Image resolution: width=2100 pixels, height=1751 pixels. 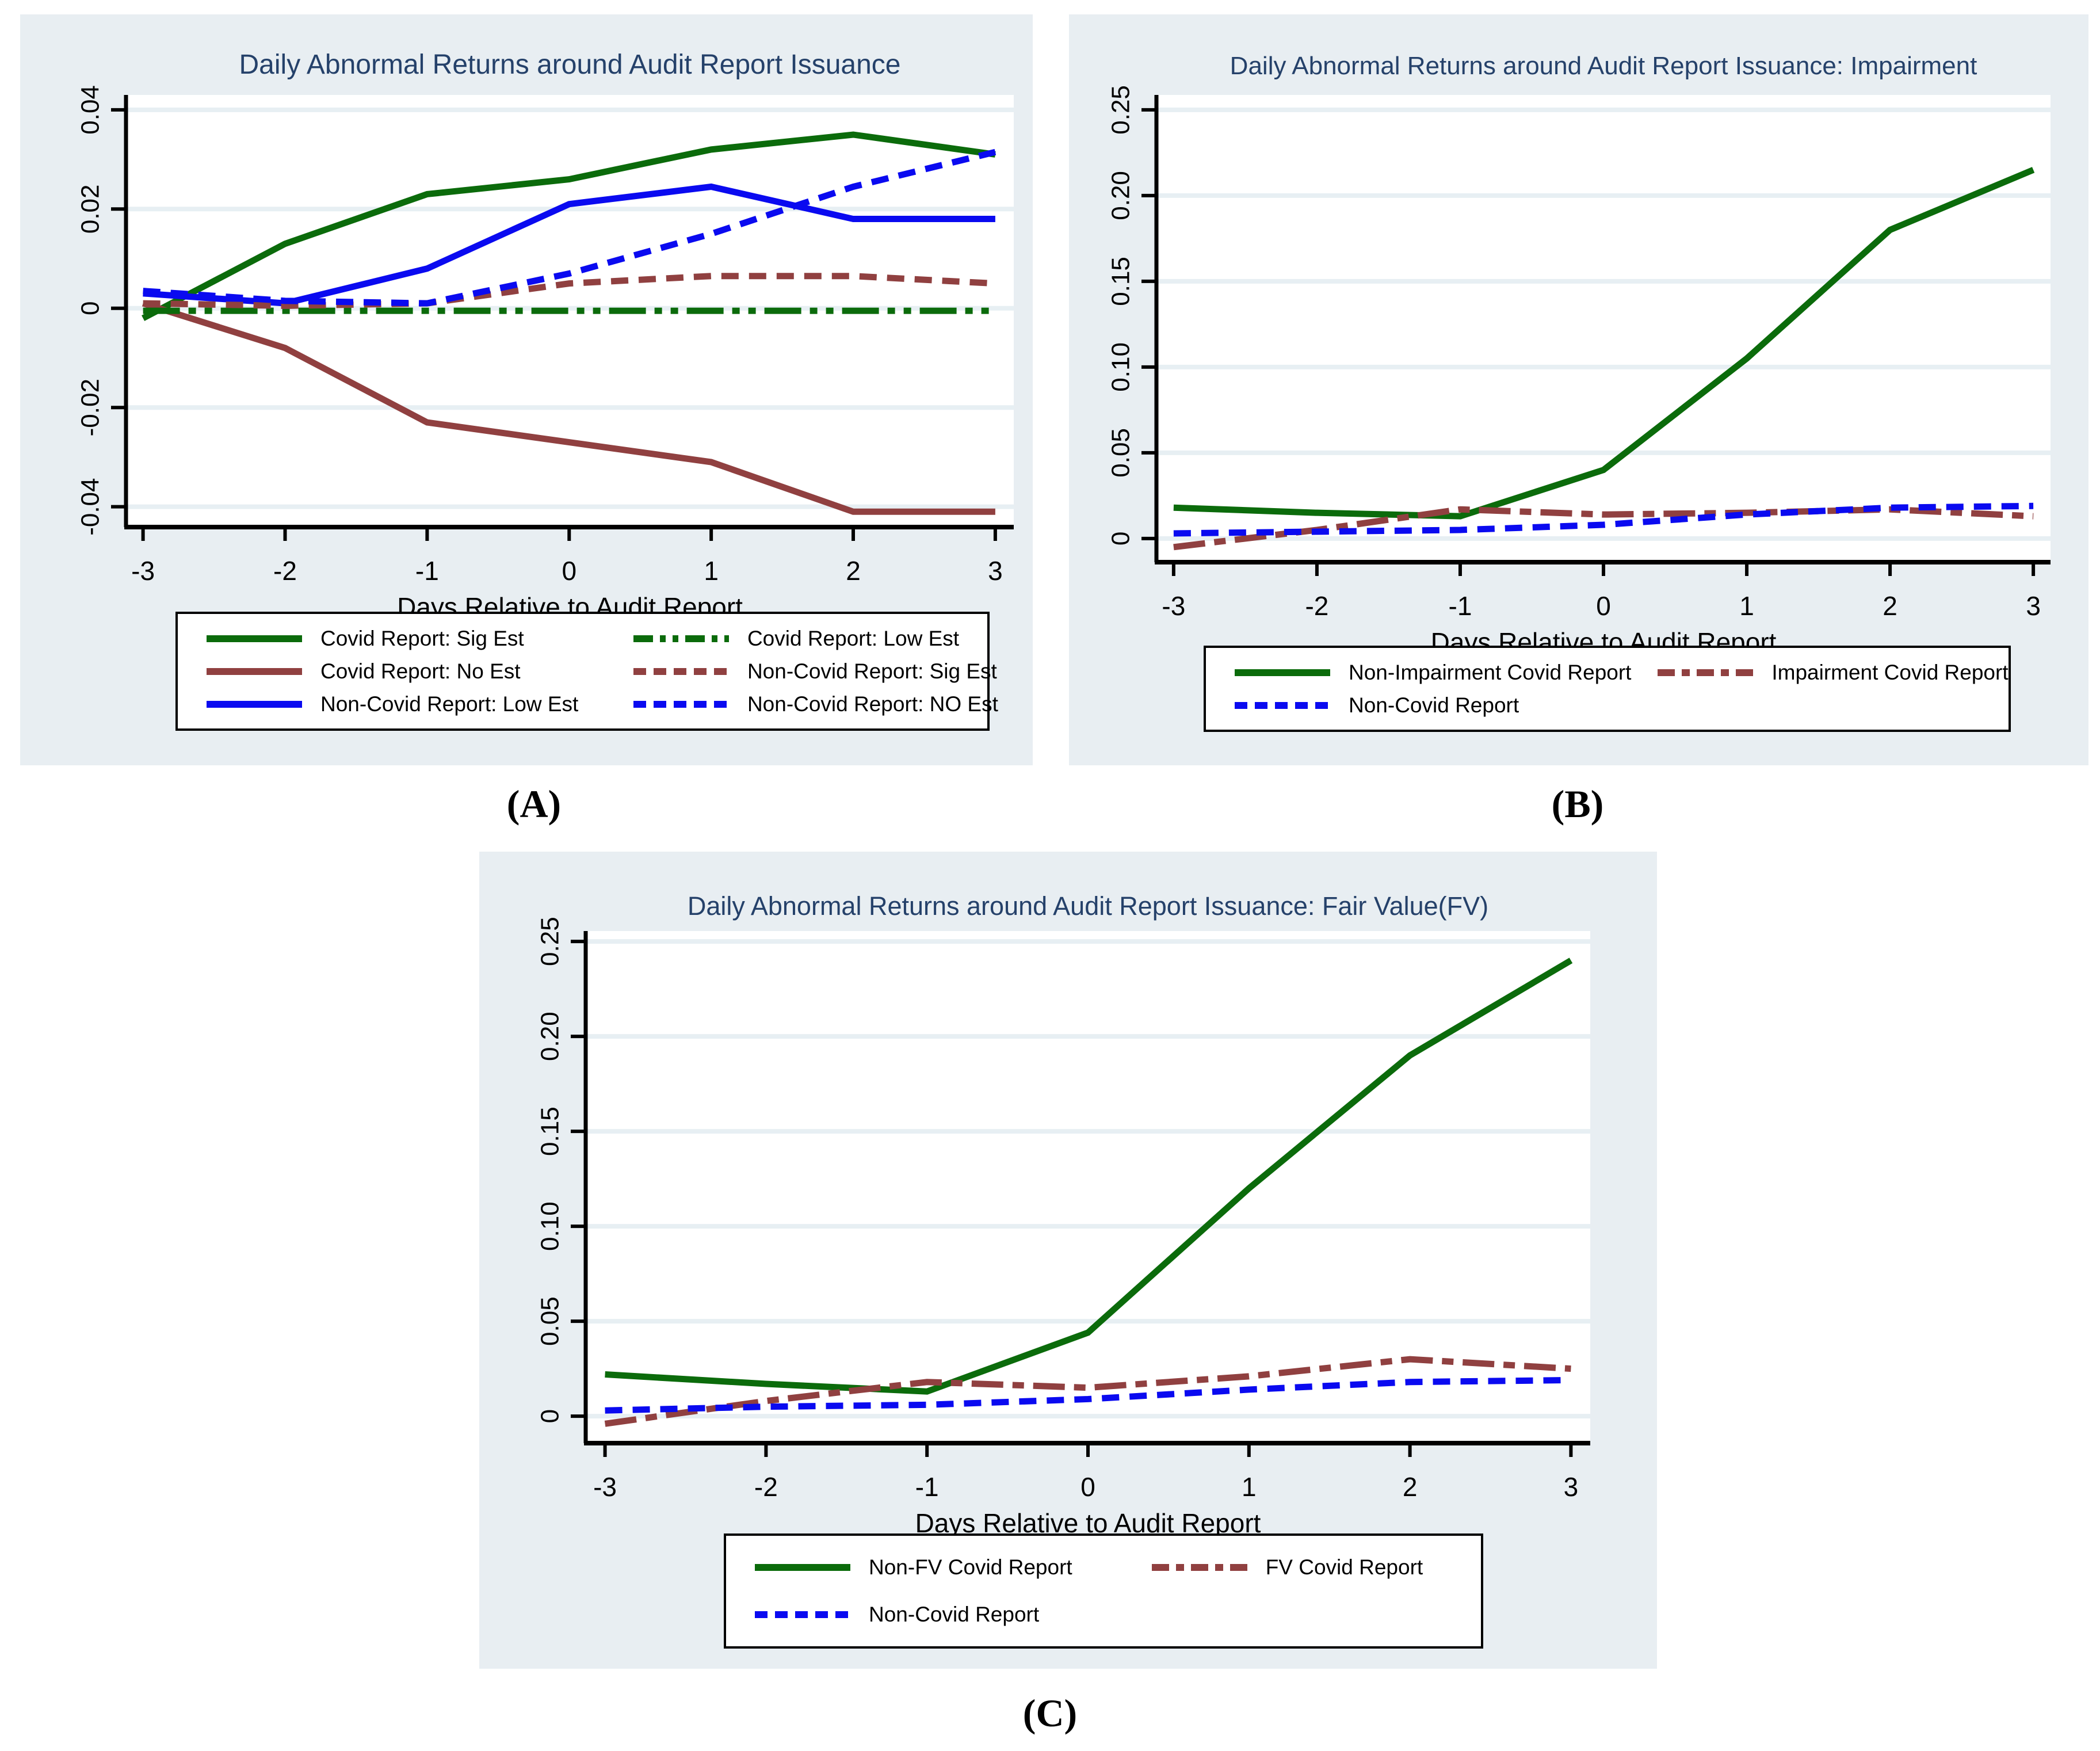 I want to click on legend-label: Covid Report: No Est, so click(x=420, y=671).